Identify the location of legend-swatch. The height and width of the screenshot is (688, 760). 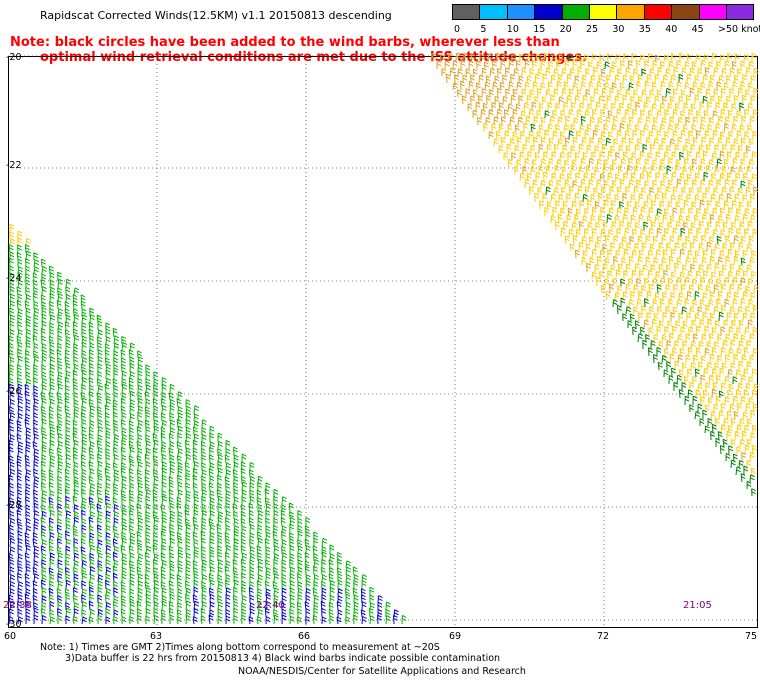
(521, 12).